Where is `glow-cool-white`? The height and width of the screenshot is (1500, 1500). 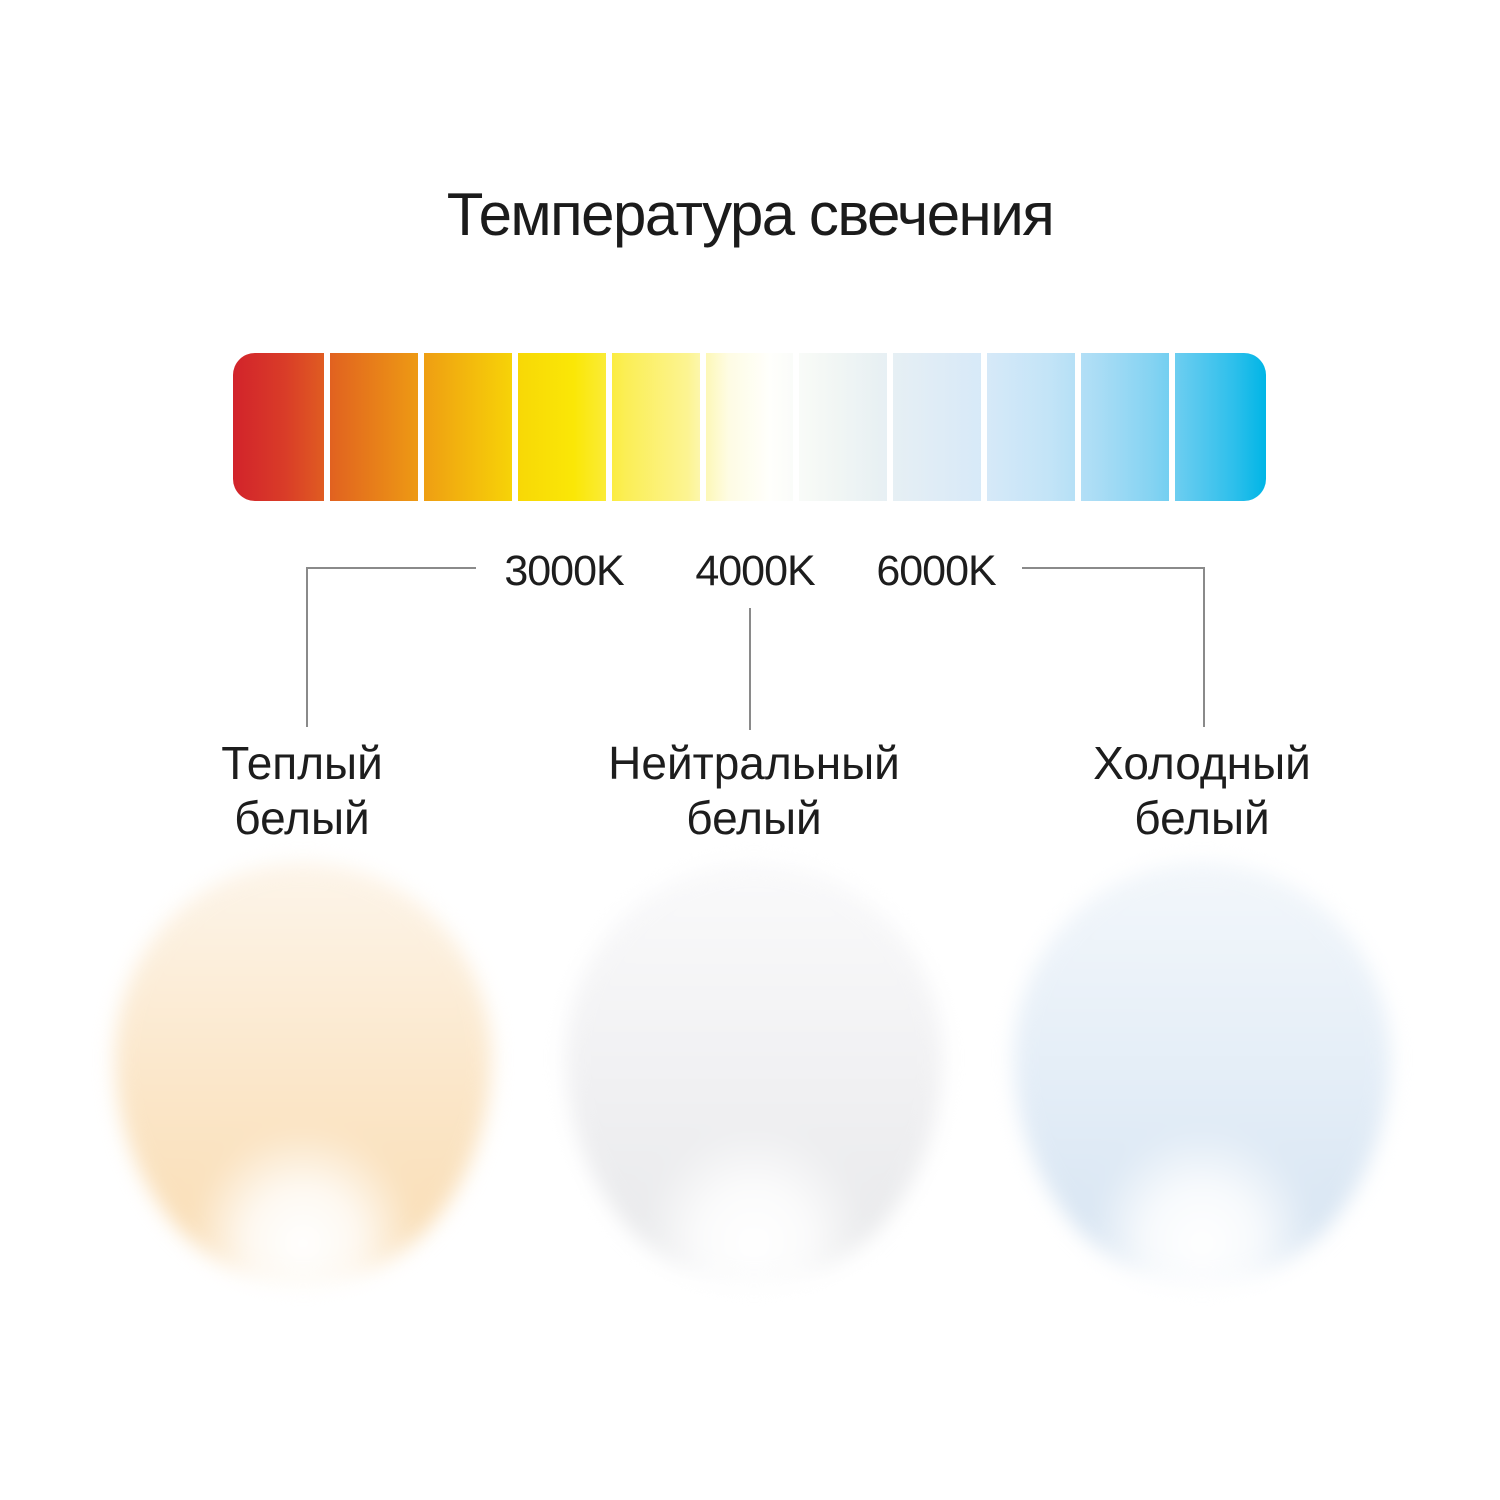
glow-cool-white is located at coordinates (1202, 1074).